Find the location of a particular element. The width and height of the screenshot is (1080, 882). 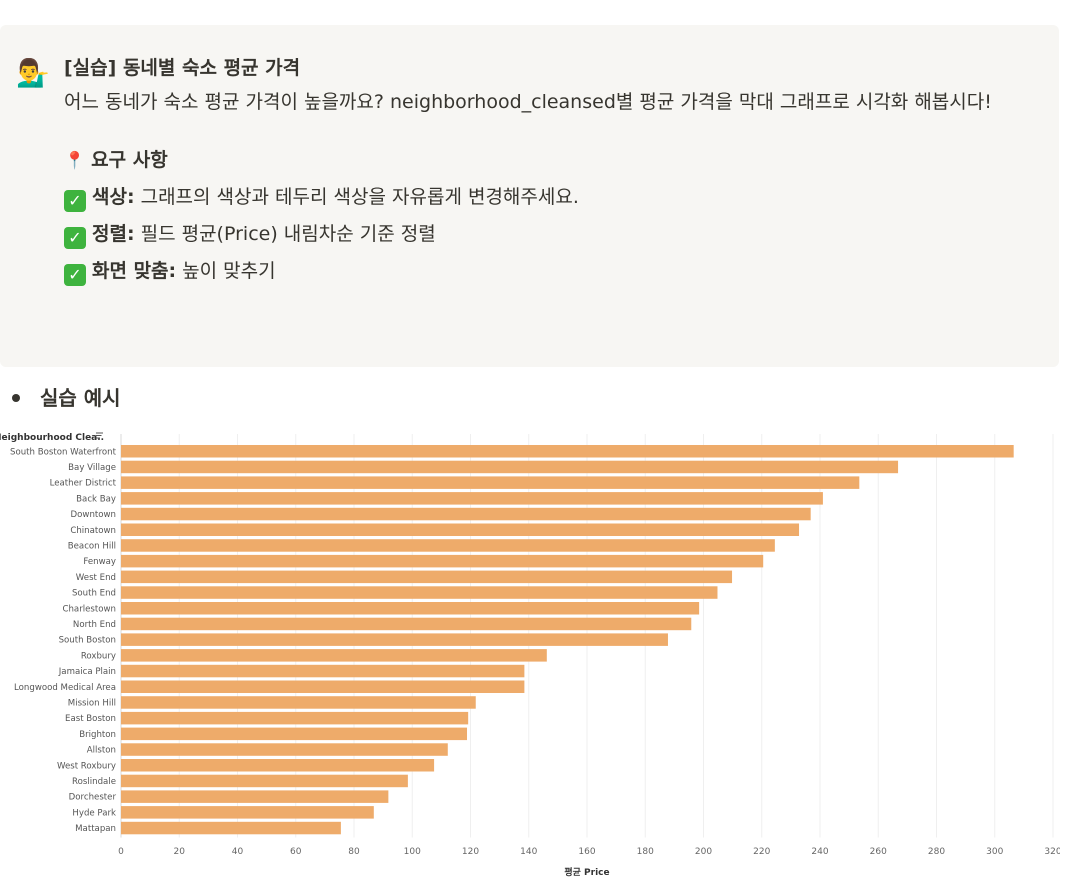

category-label: East Boston is located at coordinates (90, 719).